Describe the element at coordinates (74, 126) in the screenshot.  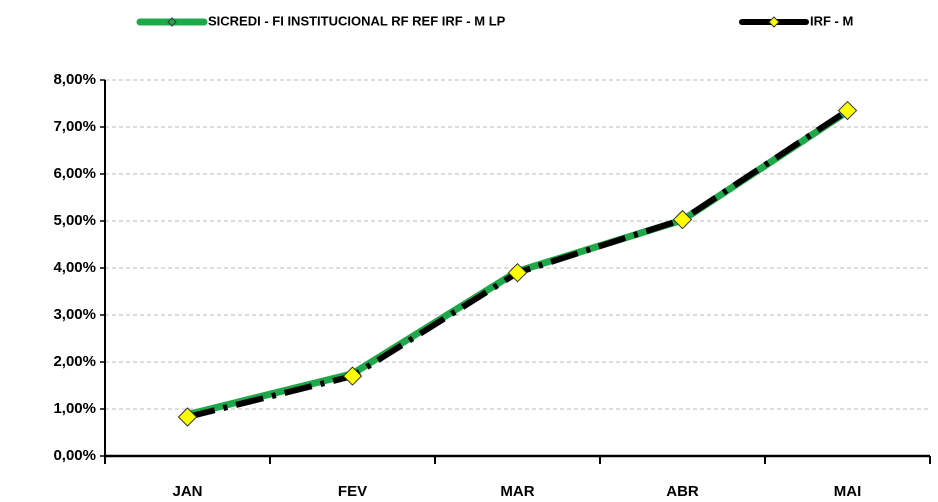
I see `y-tick-label: 7,00%` at that location.